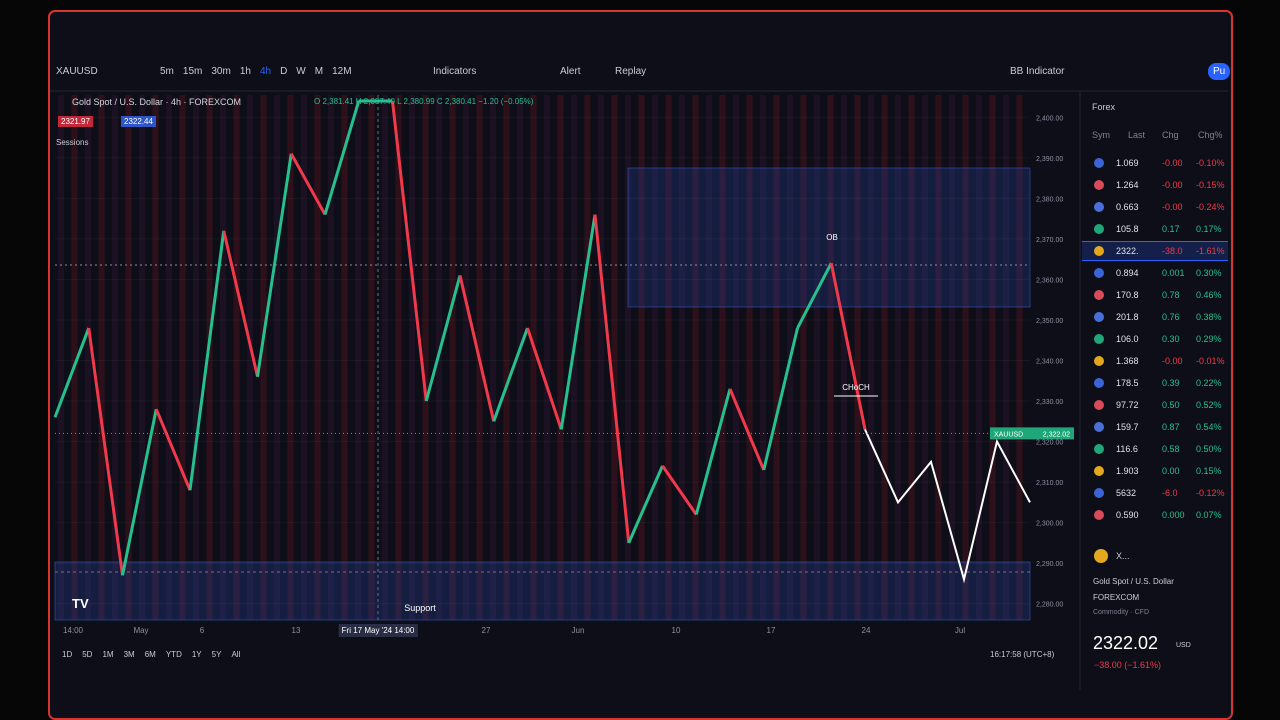 Image resolution: width=1280 pixels, height=720 pixels. Describe the element at coordinates (256, 71) in the screenshot. I see `intervals: 5m 15m 30m 1h 4h D W M 12M` at that location.